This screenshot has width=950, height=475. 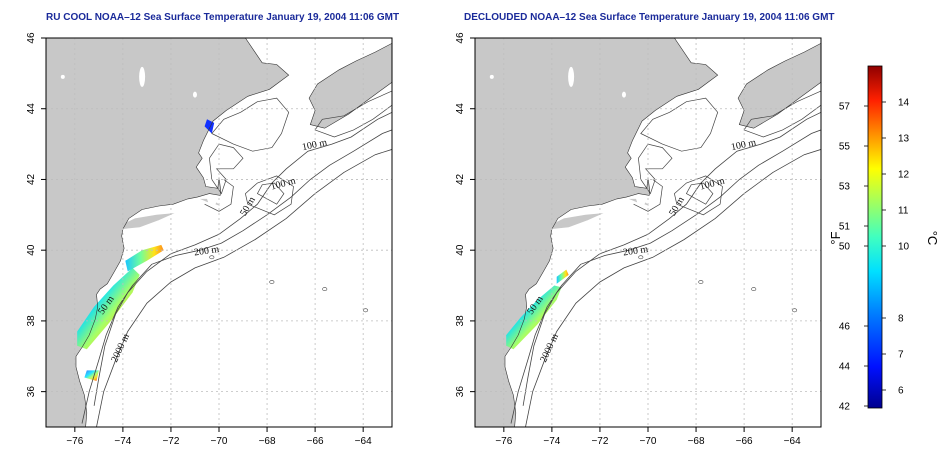 I want to click on celsius-tick-label: 10, so click(x=904, y=247).